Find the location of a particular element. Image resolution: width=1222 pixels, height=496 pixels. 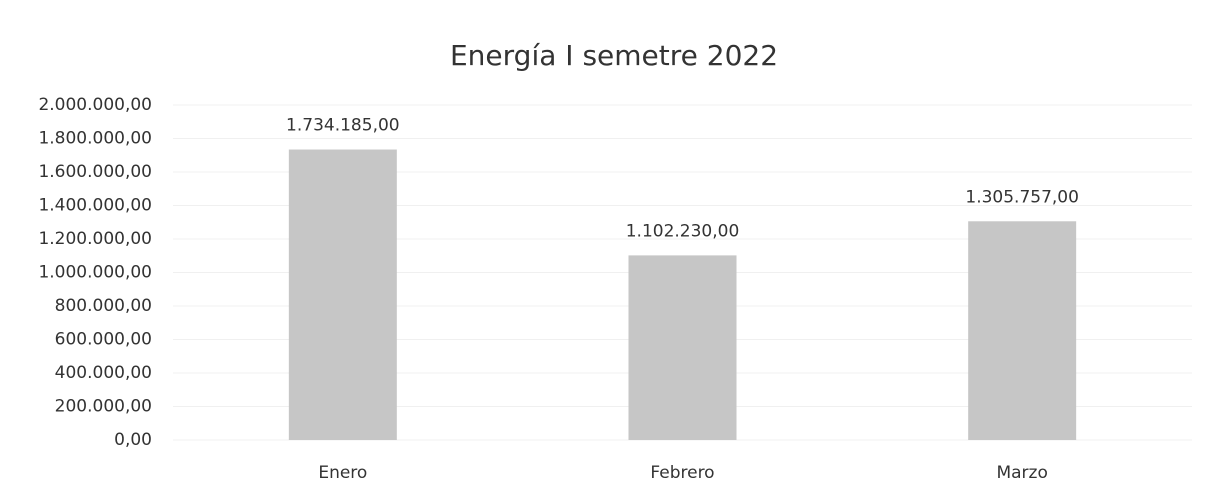

y-tick-label: 200.000,00 is located at coordinates (103, 407).